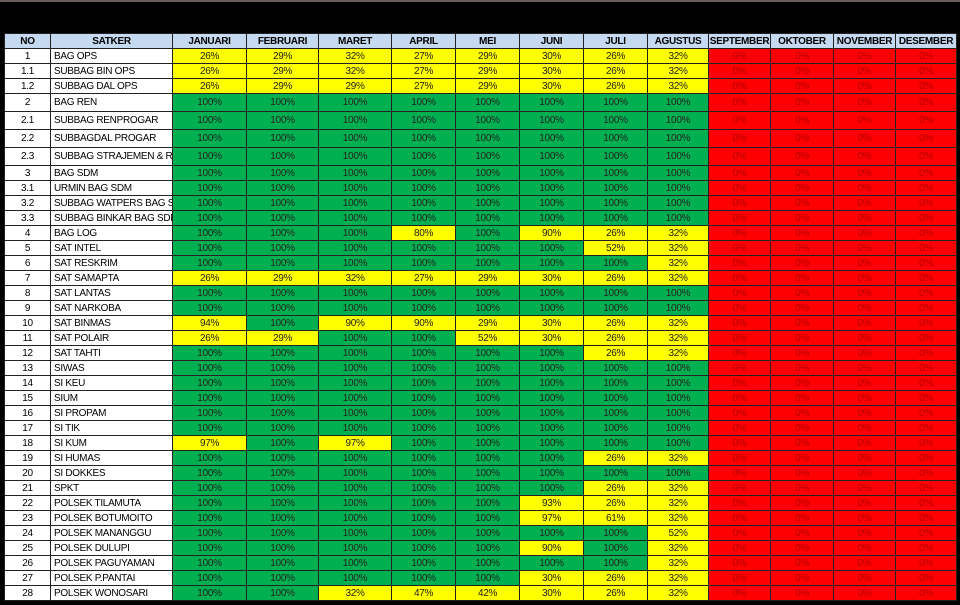  I want to click on percent-cell-agustus: 52%, so click(678, 533).